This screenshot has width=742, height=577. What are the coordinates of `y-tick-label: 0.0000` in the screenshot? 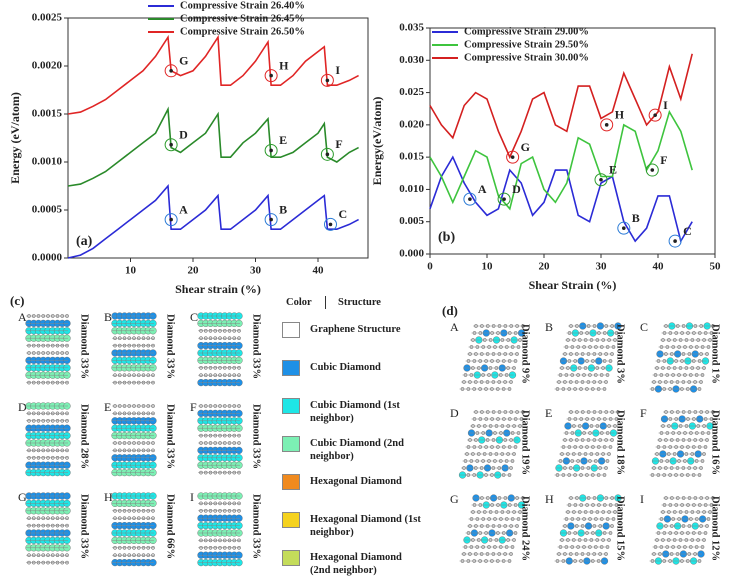 It's located at (47, 258).